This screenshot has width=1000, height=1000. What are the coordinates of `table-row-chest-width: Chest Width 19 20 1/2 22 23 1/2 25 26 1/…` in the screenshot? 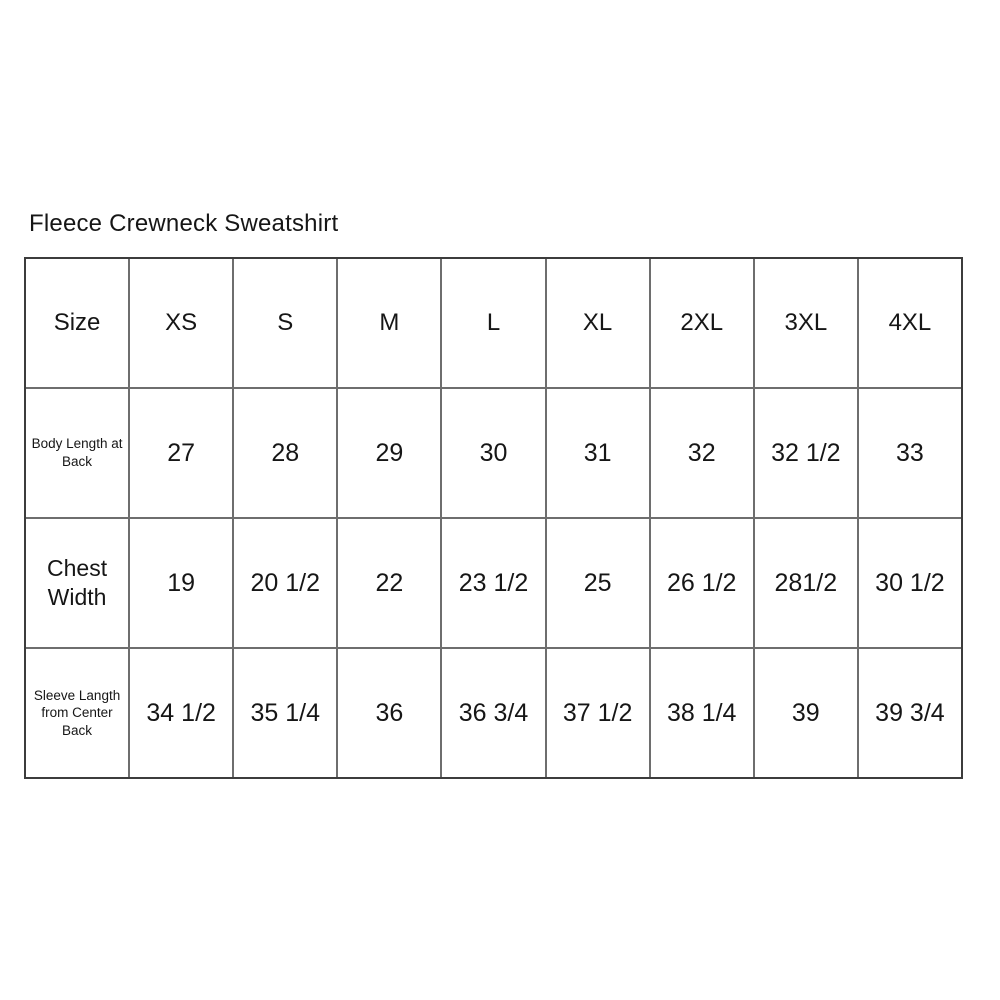 It's located at (493, 583).